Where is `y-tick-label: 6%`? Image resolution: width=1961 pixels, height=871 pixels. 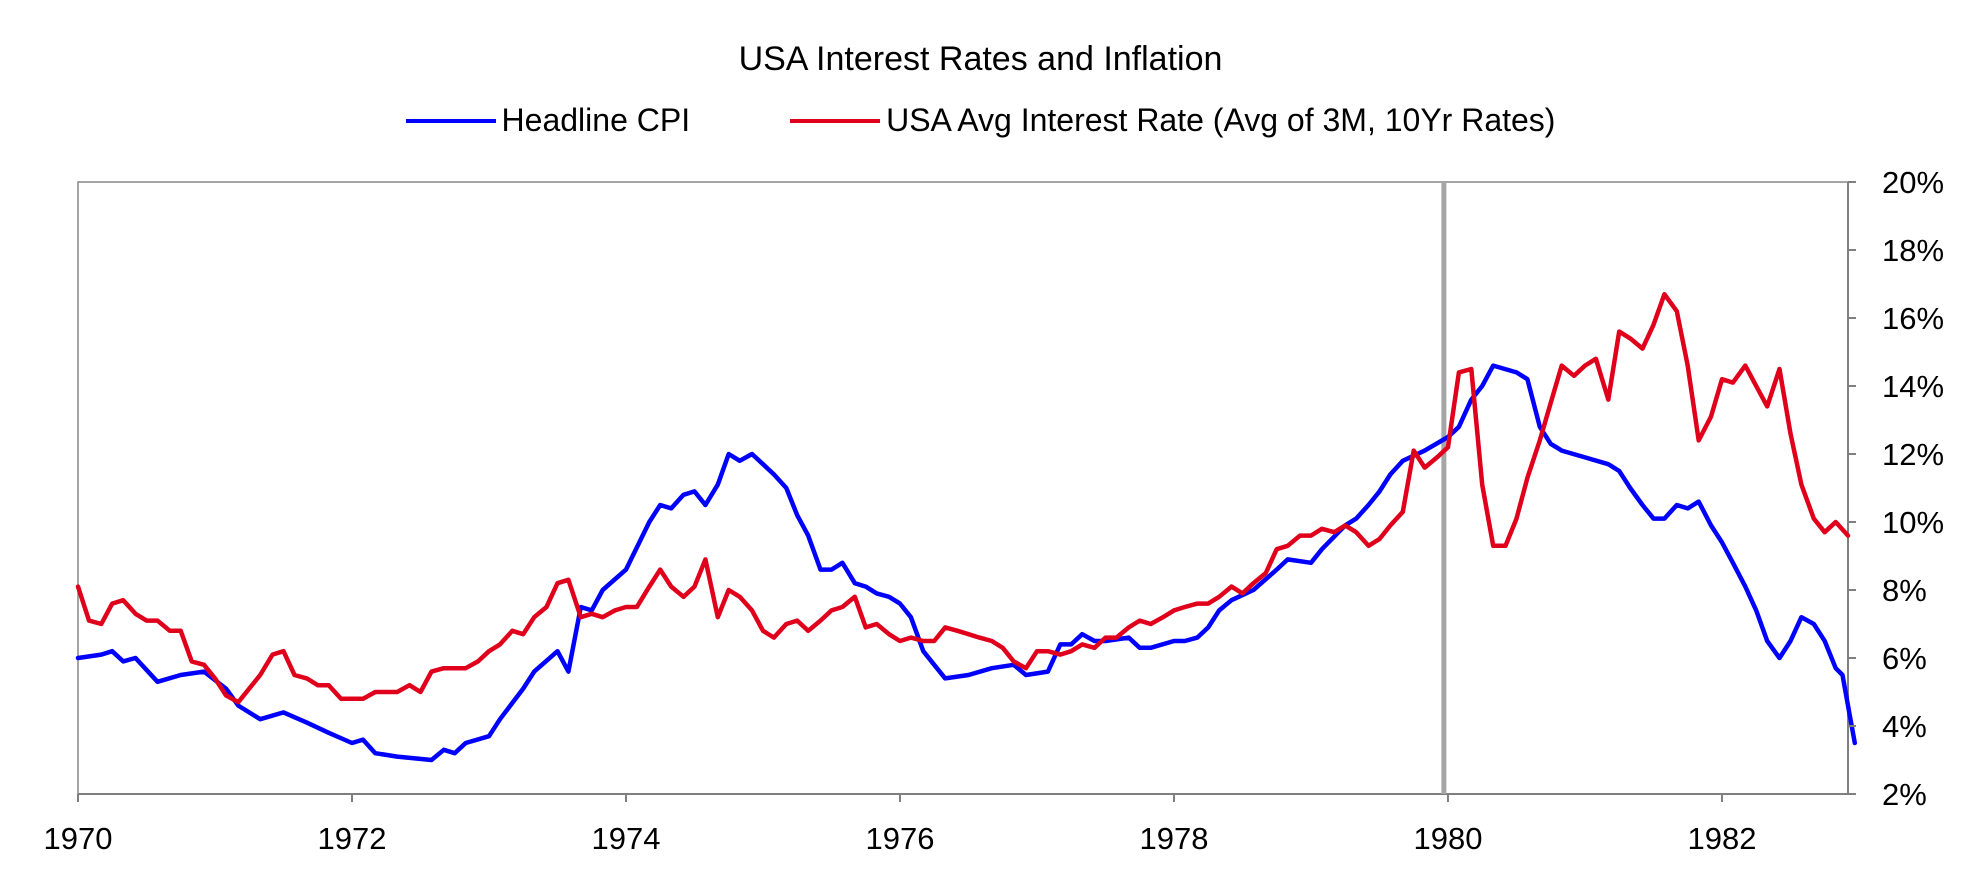
y-tick-label: 6% is located at coordinates (1904, 658).